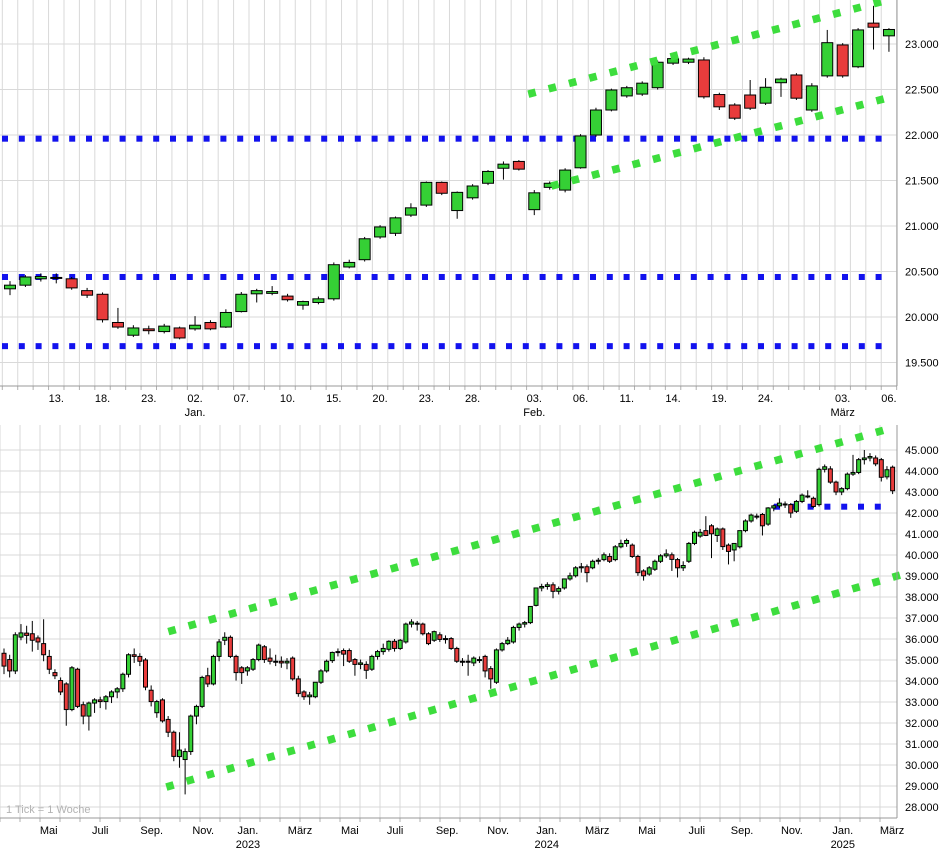 Image resolution: width=941 pixels, height=856 pixels. I want to click on x-axis-label: 02., so click(194, 399).